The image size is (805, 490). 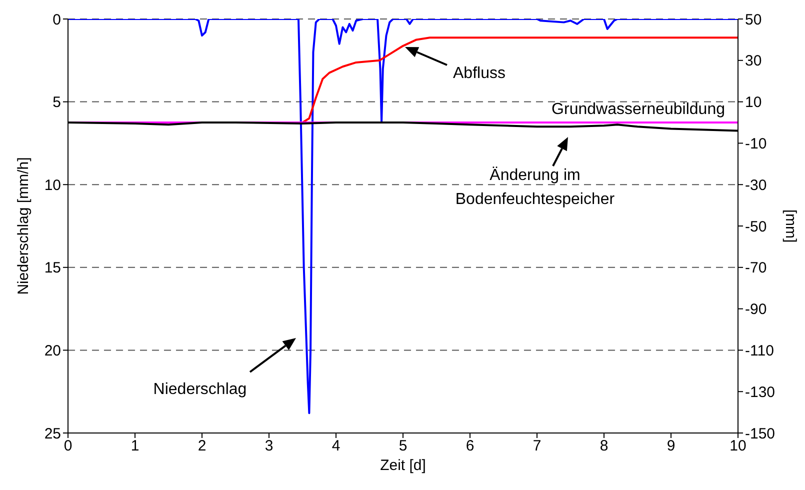 What do you see at coordinates (753, 103) in the screenshot?
I see `y2-tick-label: 10` at bounding box center [753, 103].